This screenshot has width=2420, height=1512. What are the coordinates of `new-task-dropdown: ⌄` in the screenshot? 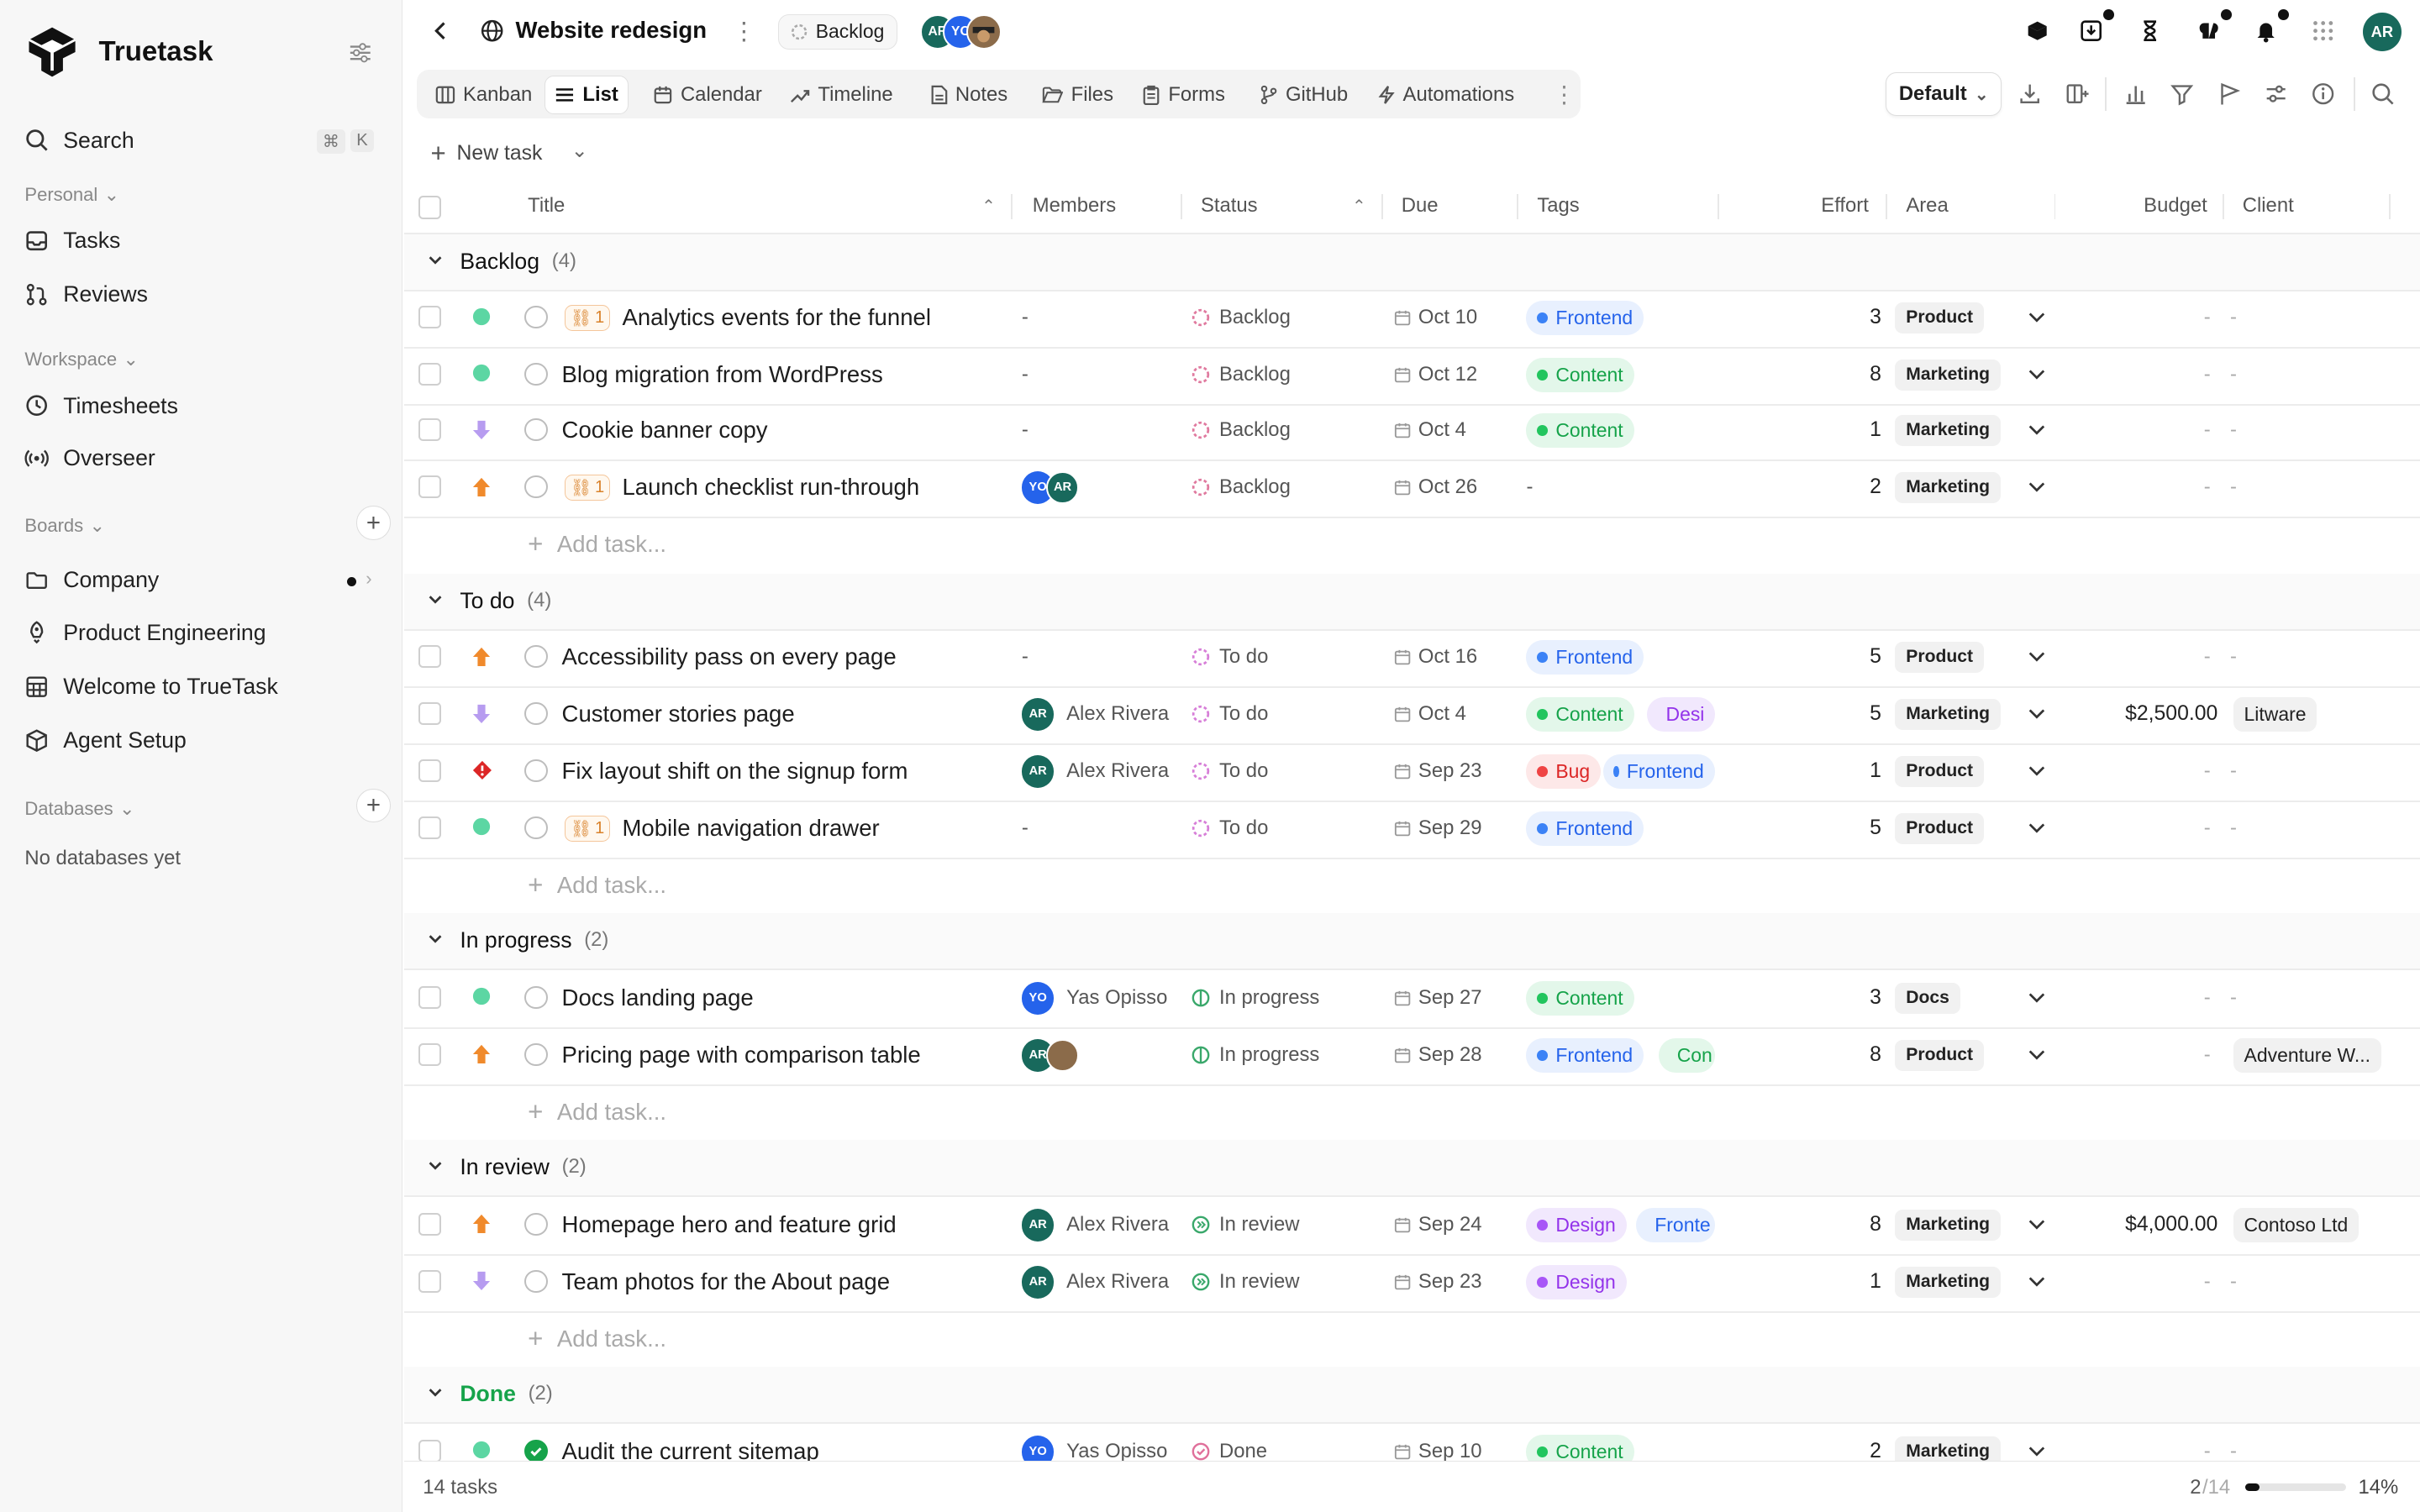 It's located at (579, 151).